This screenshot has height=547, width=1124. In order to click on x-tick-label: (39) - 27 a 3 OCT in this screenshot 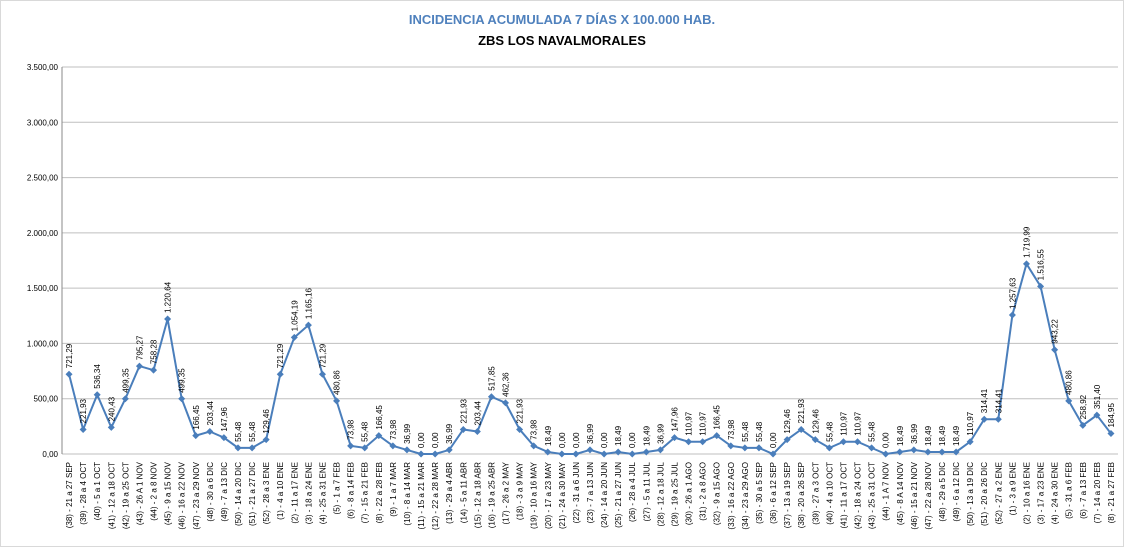, I will do `click(815, 493)`.